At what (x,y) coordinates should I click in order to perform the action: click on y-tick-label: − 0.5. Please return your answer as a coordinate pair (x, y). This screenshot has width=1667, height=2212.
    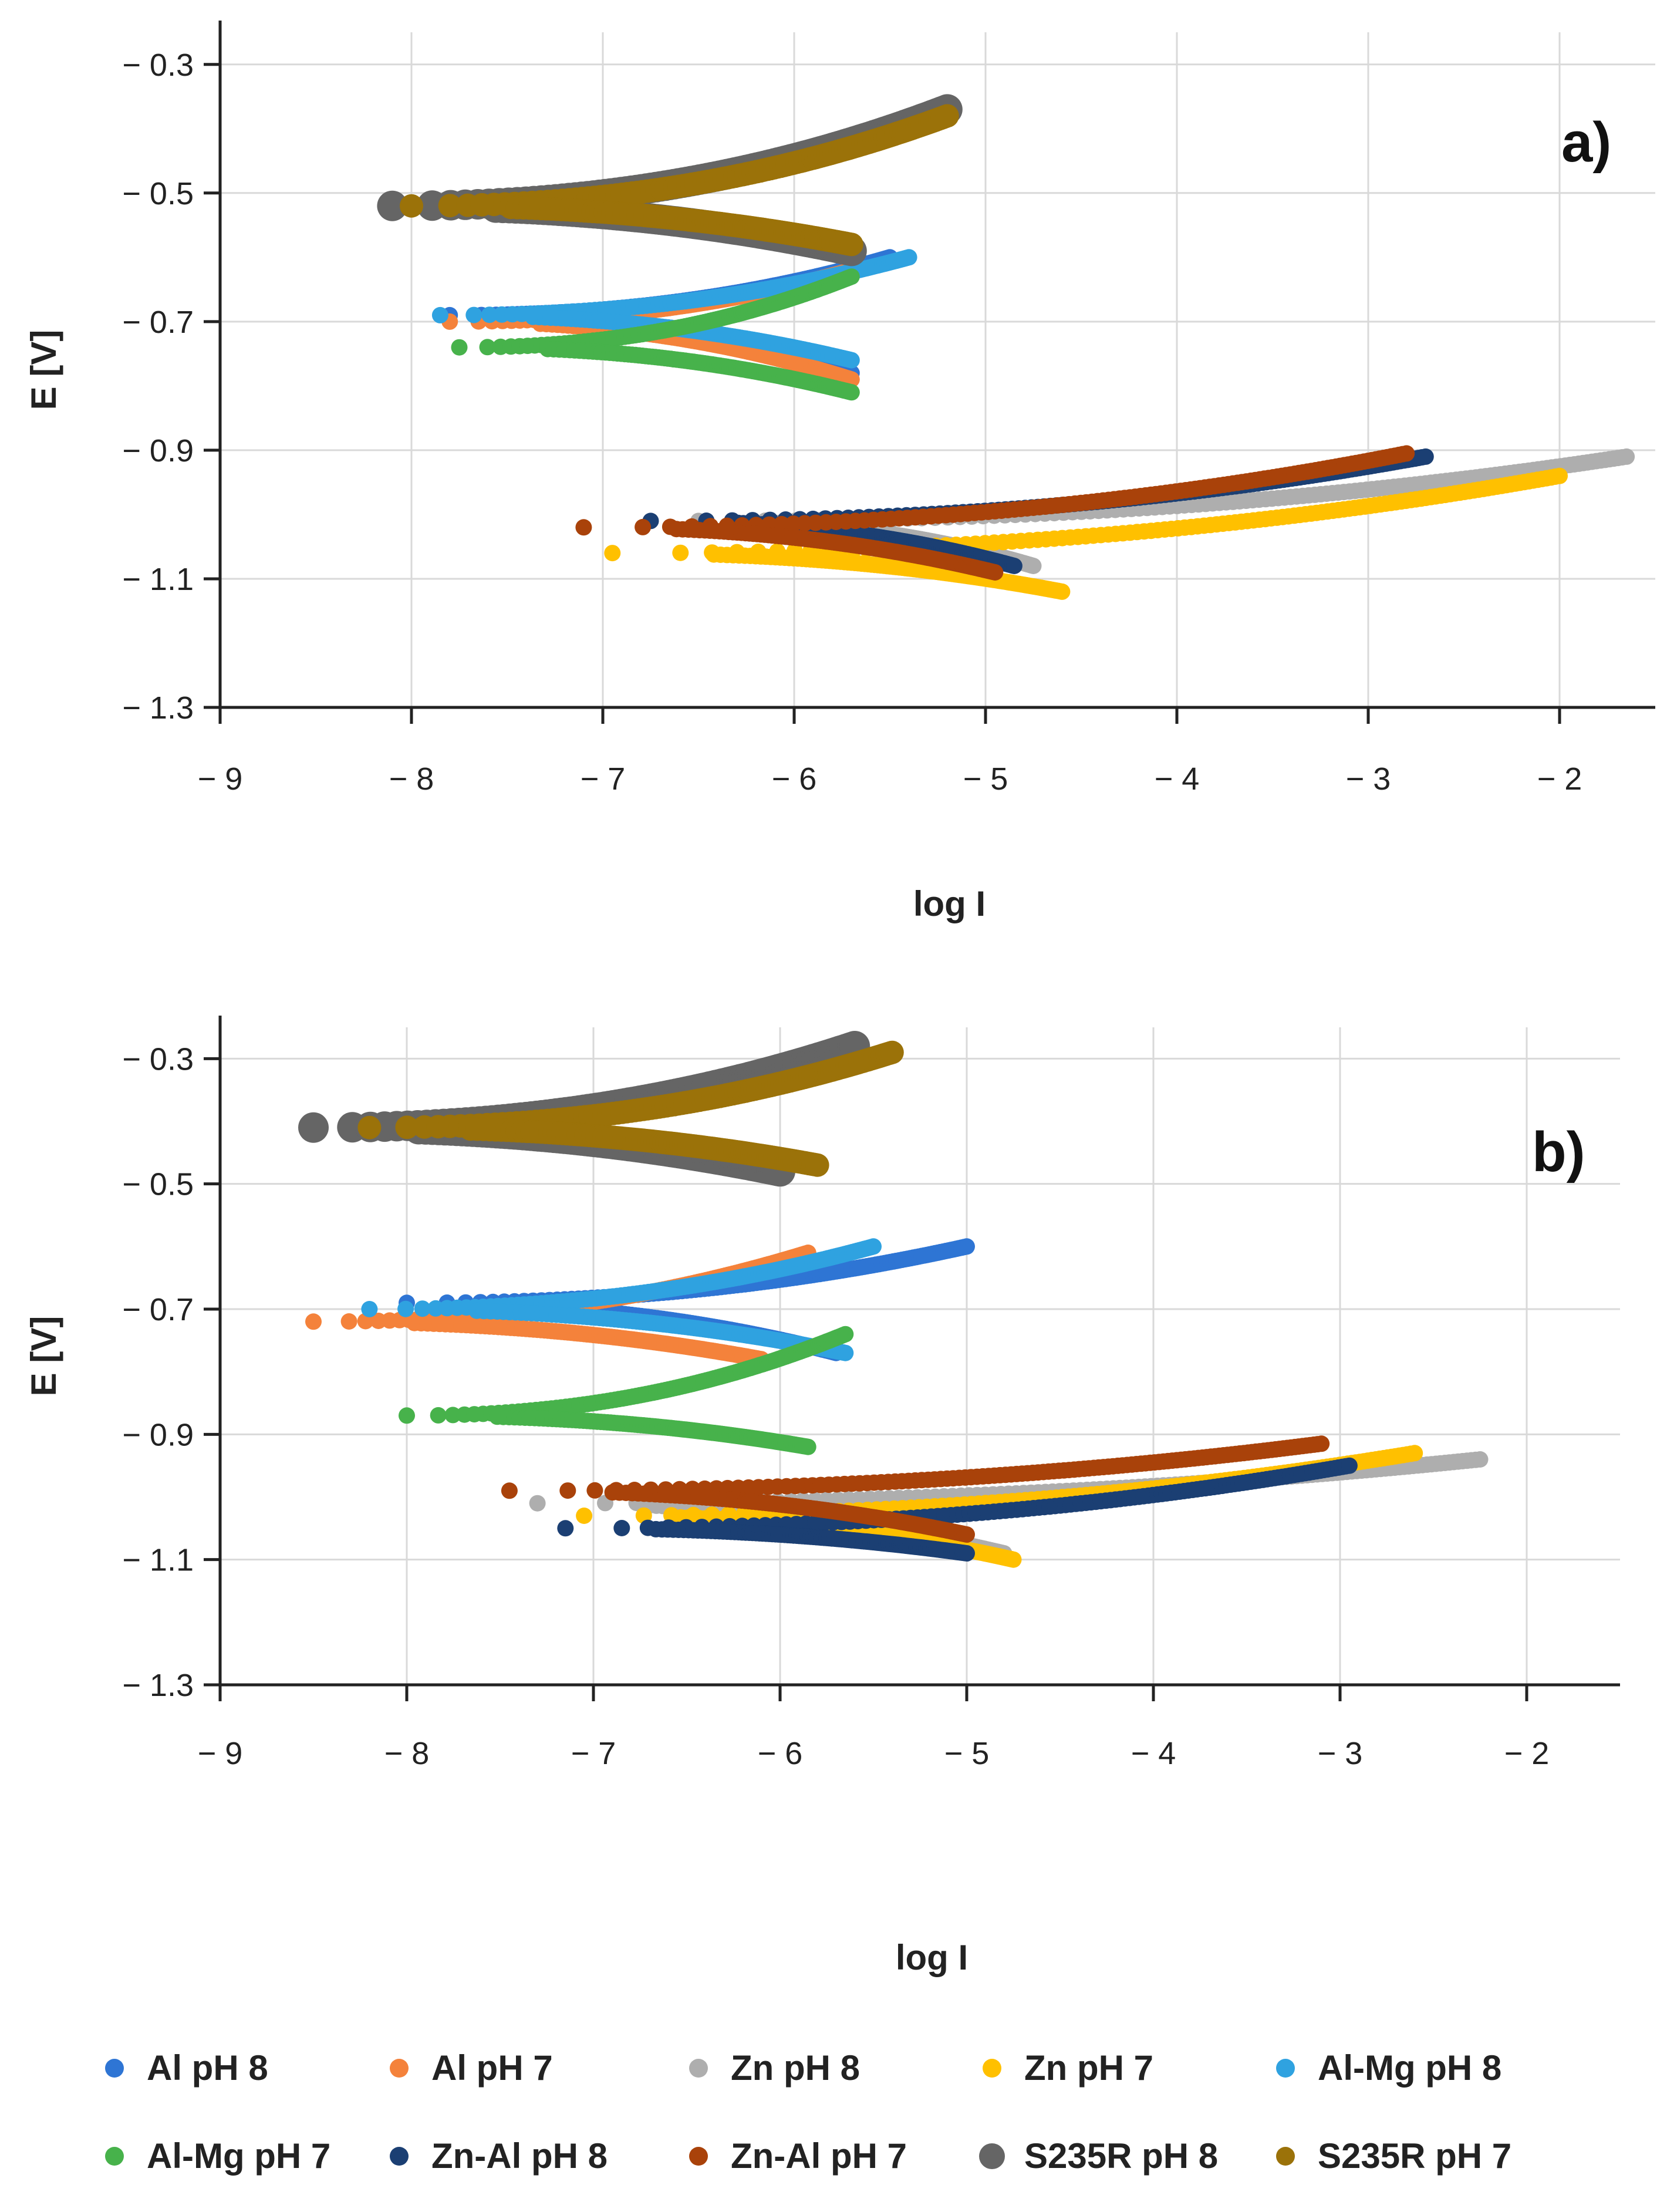
    Looking at the image, I should click on (158, 193).